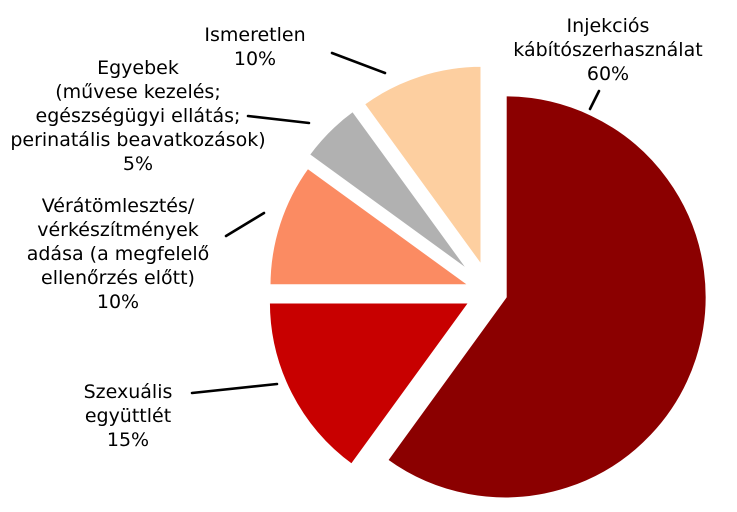 The width and height of the screenshot is (737, 512). Describe the element at coordinates (608, 50) in the screenshot. I see `slice-label-injekcios-kabitoszerhasznalat: Injekciós kábítószerhasználat 60%` at that location.